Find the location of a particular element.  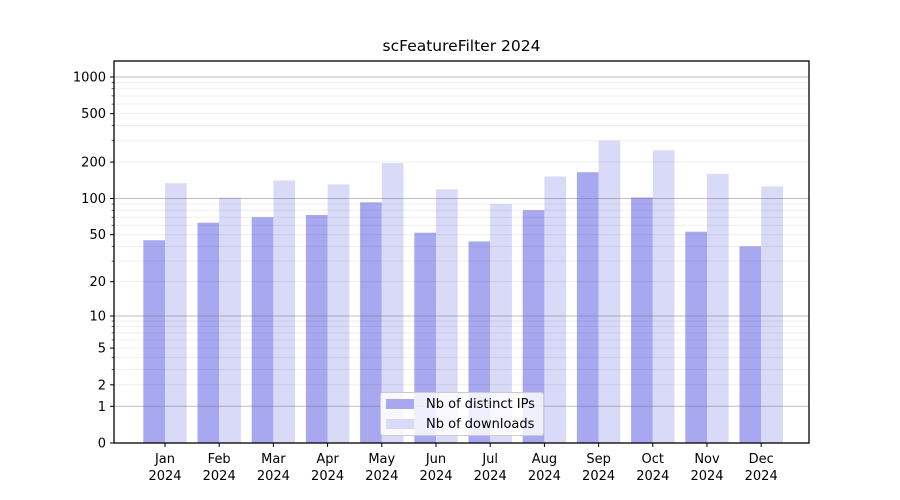

bar-distinct-ips-may is located at coordinates (371, 322).